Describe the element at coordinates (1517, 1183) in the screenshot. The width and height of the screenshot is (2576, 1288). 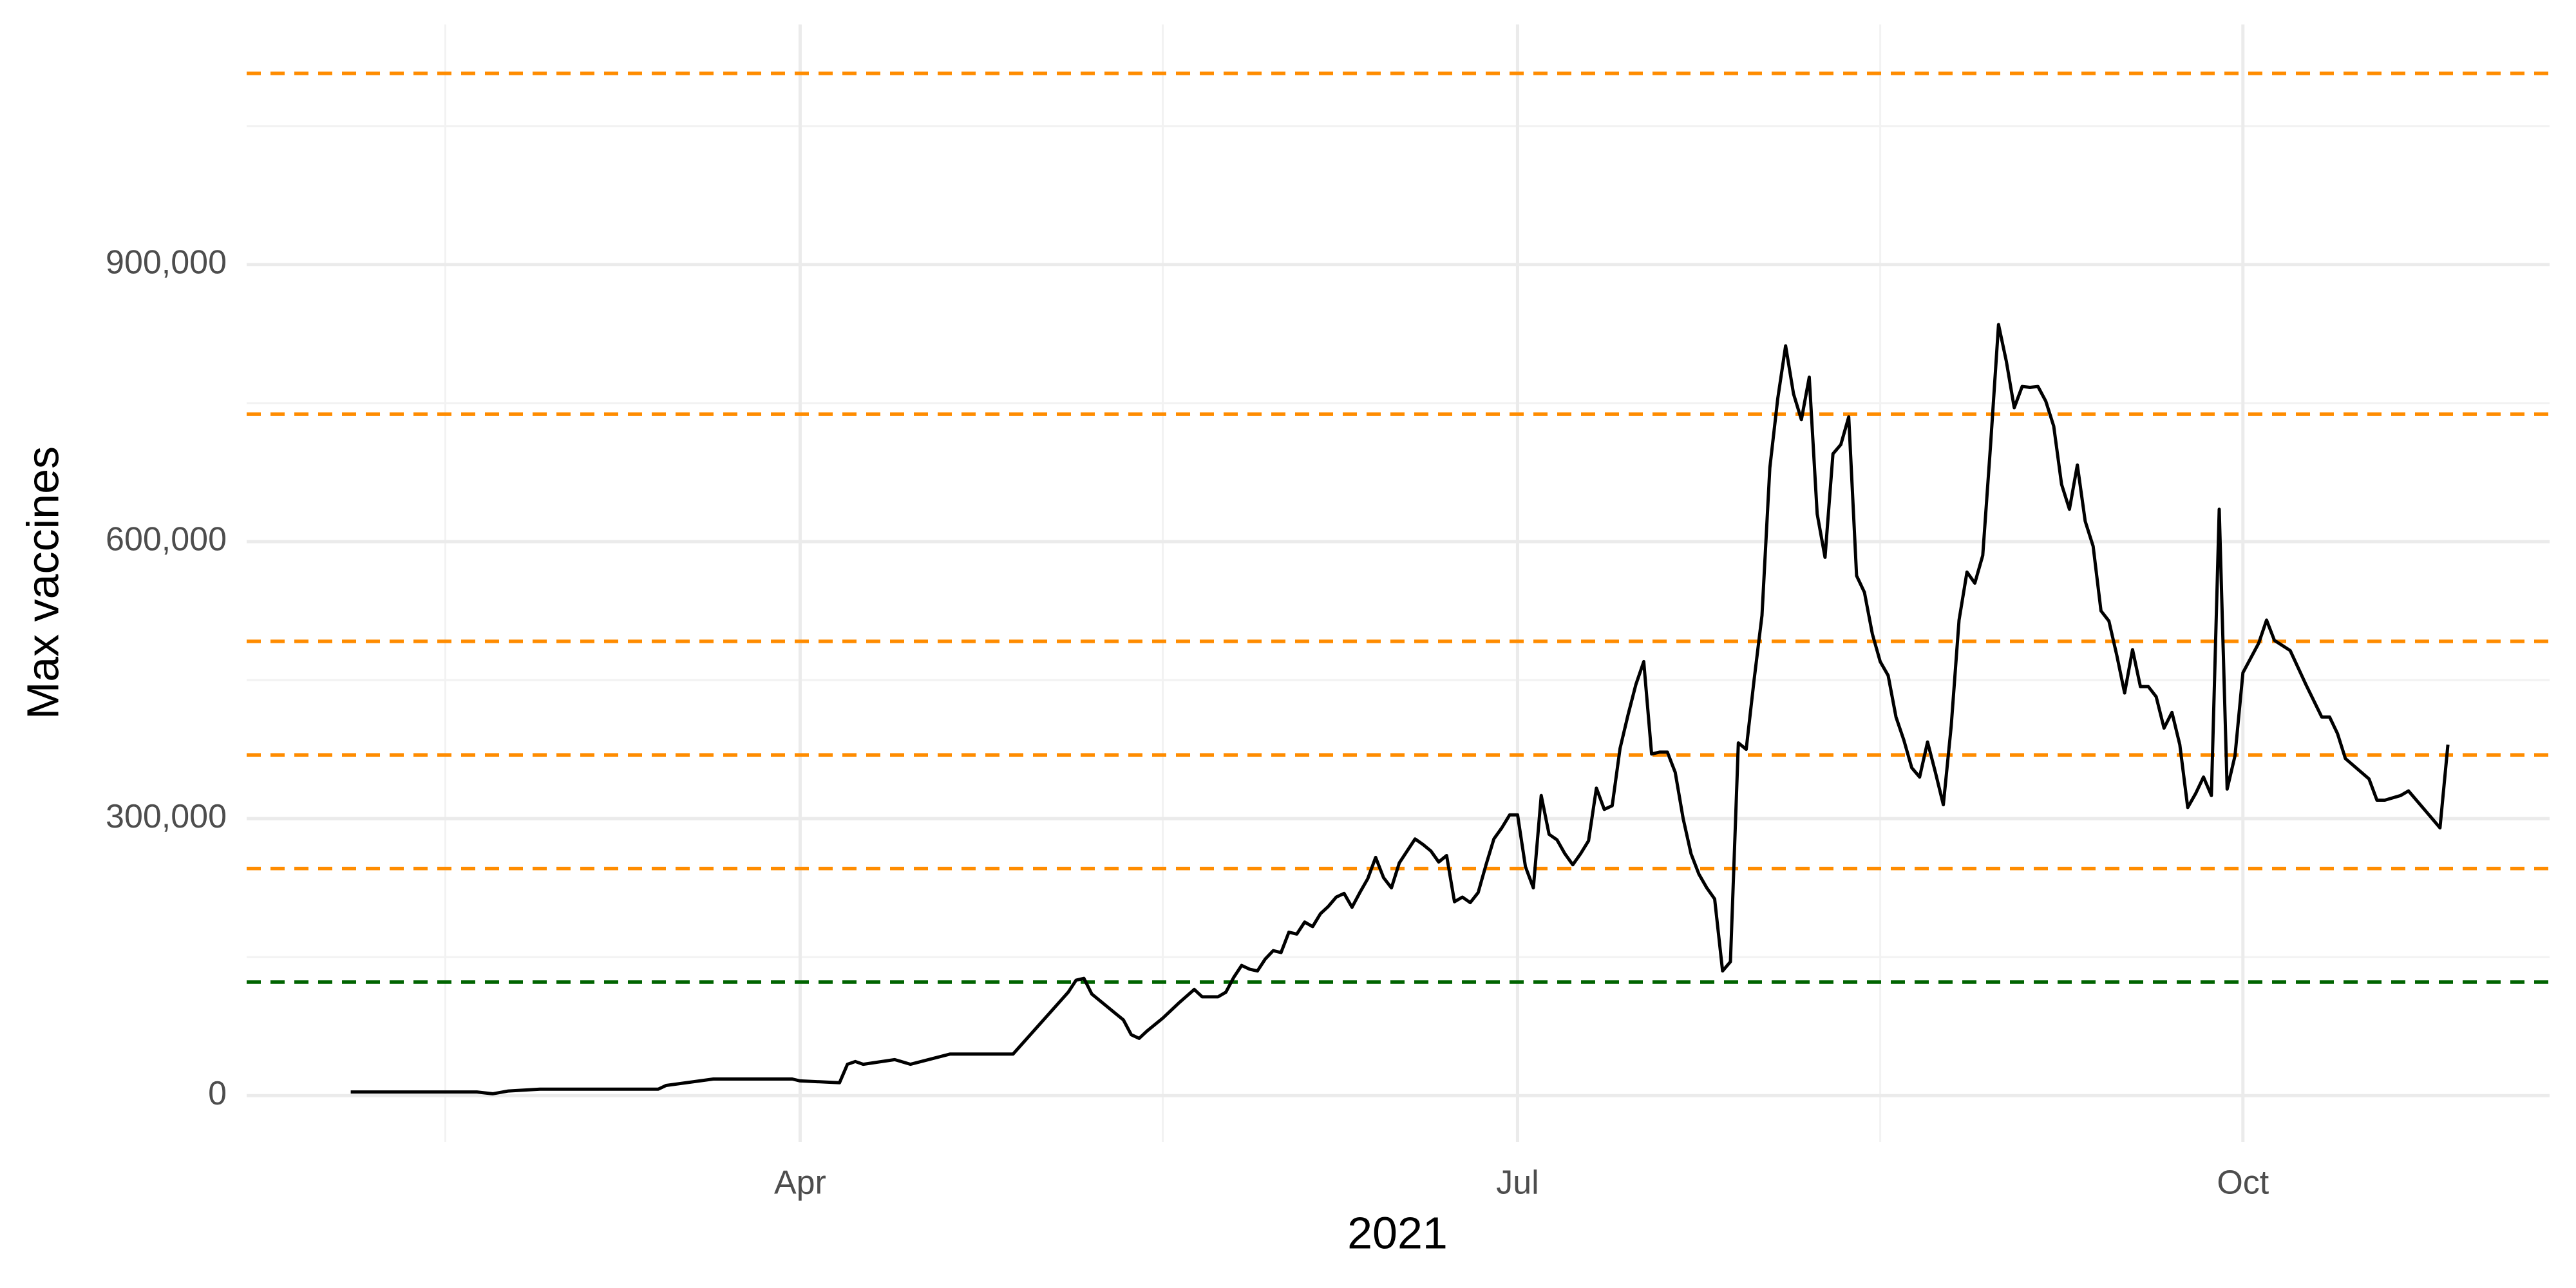
I see `x-tick-label: Jul` at that location.